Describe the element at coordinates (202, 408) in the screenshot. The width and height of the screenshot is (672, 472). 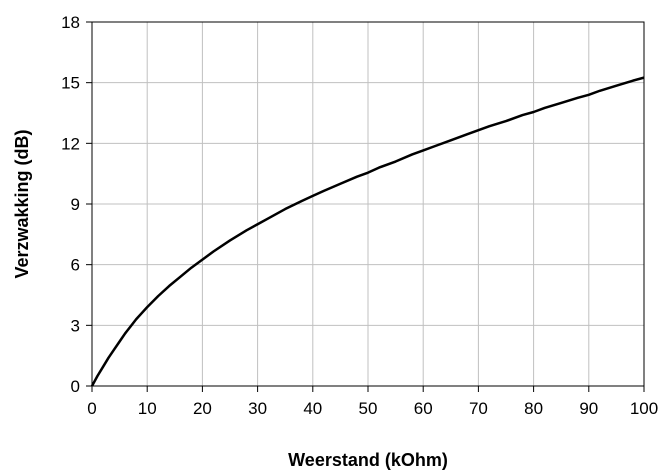
I see `x-tick-label: 20` at that location.